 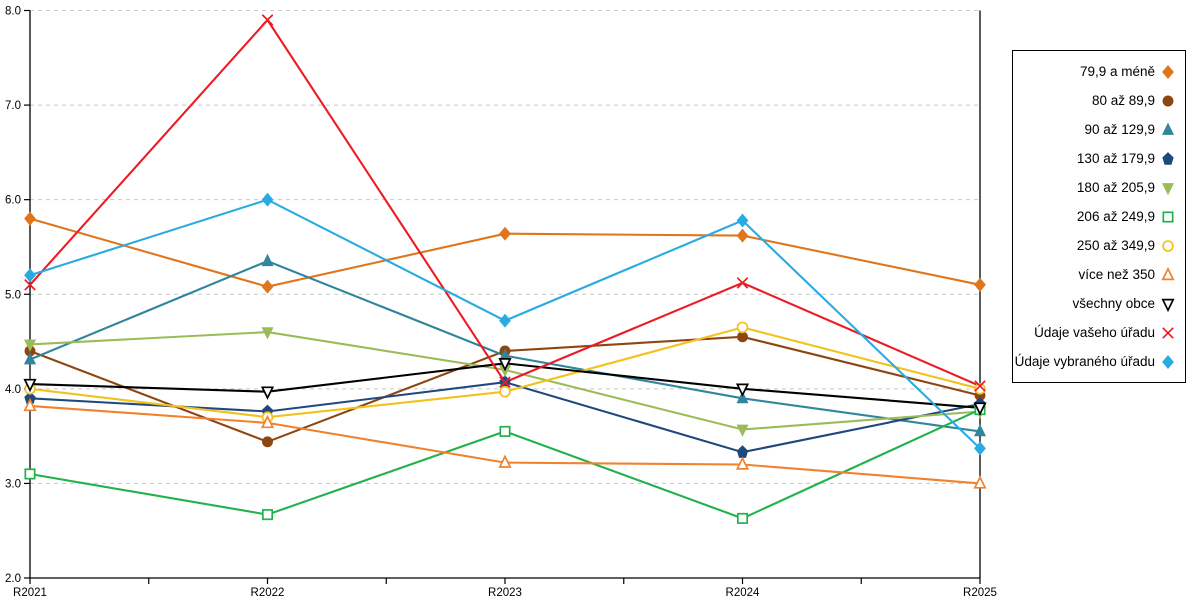 I want to click on legend-item: 180 až 205,9, so click(x=1099, y=187).